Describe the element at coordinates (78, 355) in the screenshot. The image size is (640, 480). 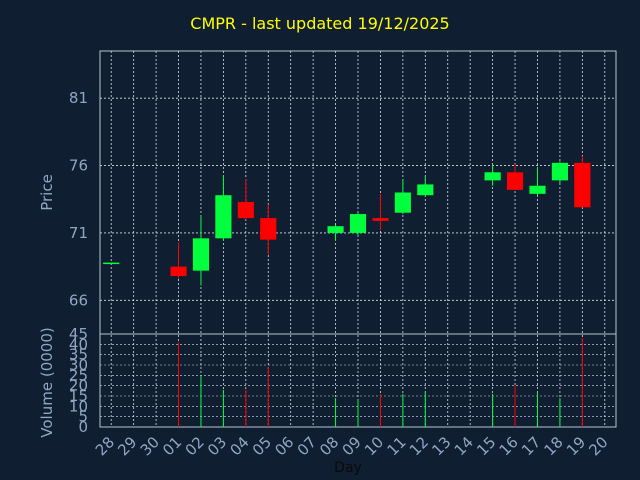
I see `volume-tick-label: 35` at that location.